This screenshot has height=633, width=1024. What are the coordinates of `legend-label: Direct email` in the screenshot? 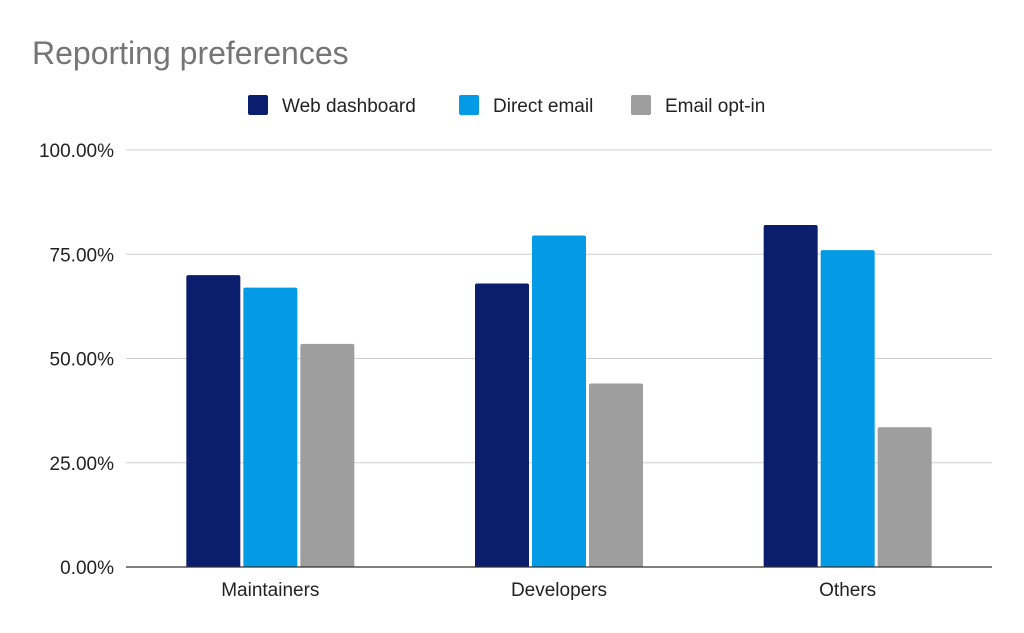 It's located at (543, 106).